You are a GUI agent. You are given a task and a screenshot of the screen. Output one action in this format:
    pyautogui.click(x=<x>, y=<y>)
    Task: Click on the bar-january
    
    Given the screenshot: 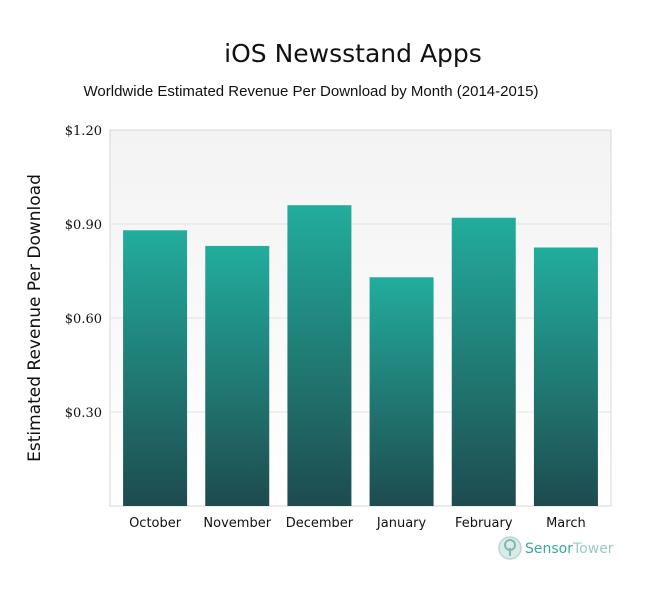 What is the action you would take?
    pyautogui.click(x=401, y=391)
    